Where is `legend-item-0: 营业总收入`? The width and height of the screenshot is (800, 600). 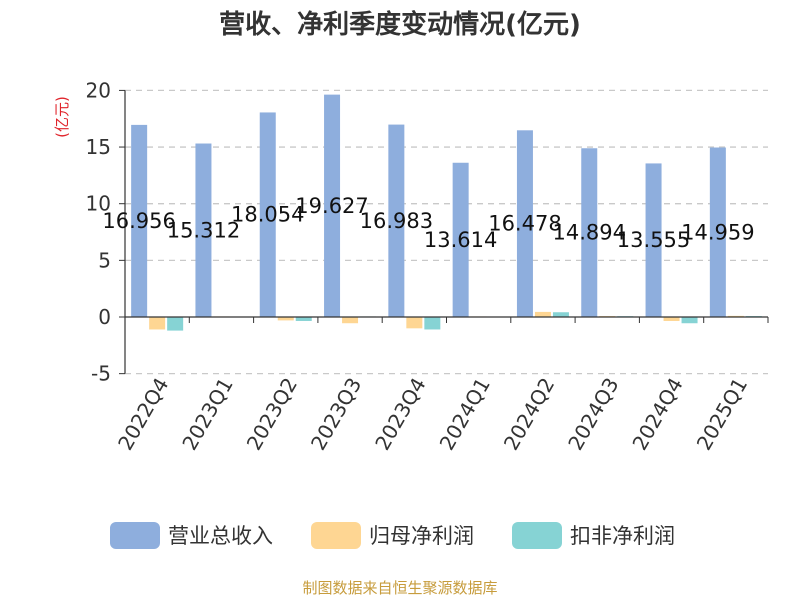 legend-item-0: 营业总收入 is located at coordinates (191, 535).